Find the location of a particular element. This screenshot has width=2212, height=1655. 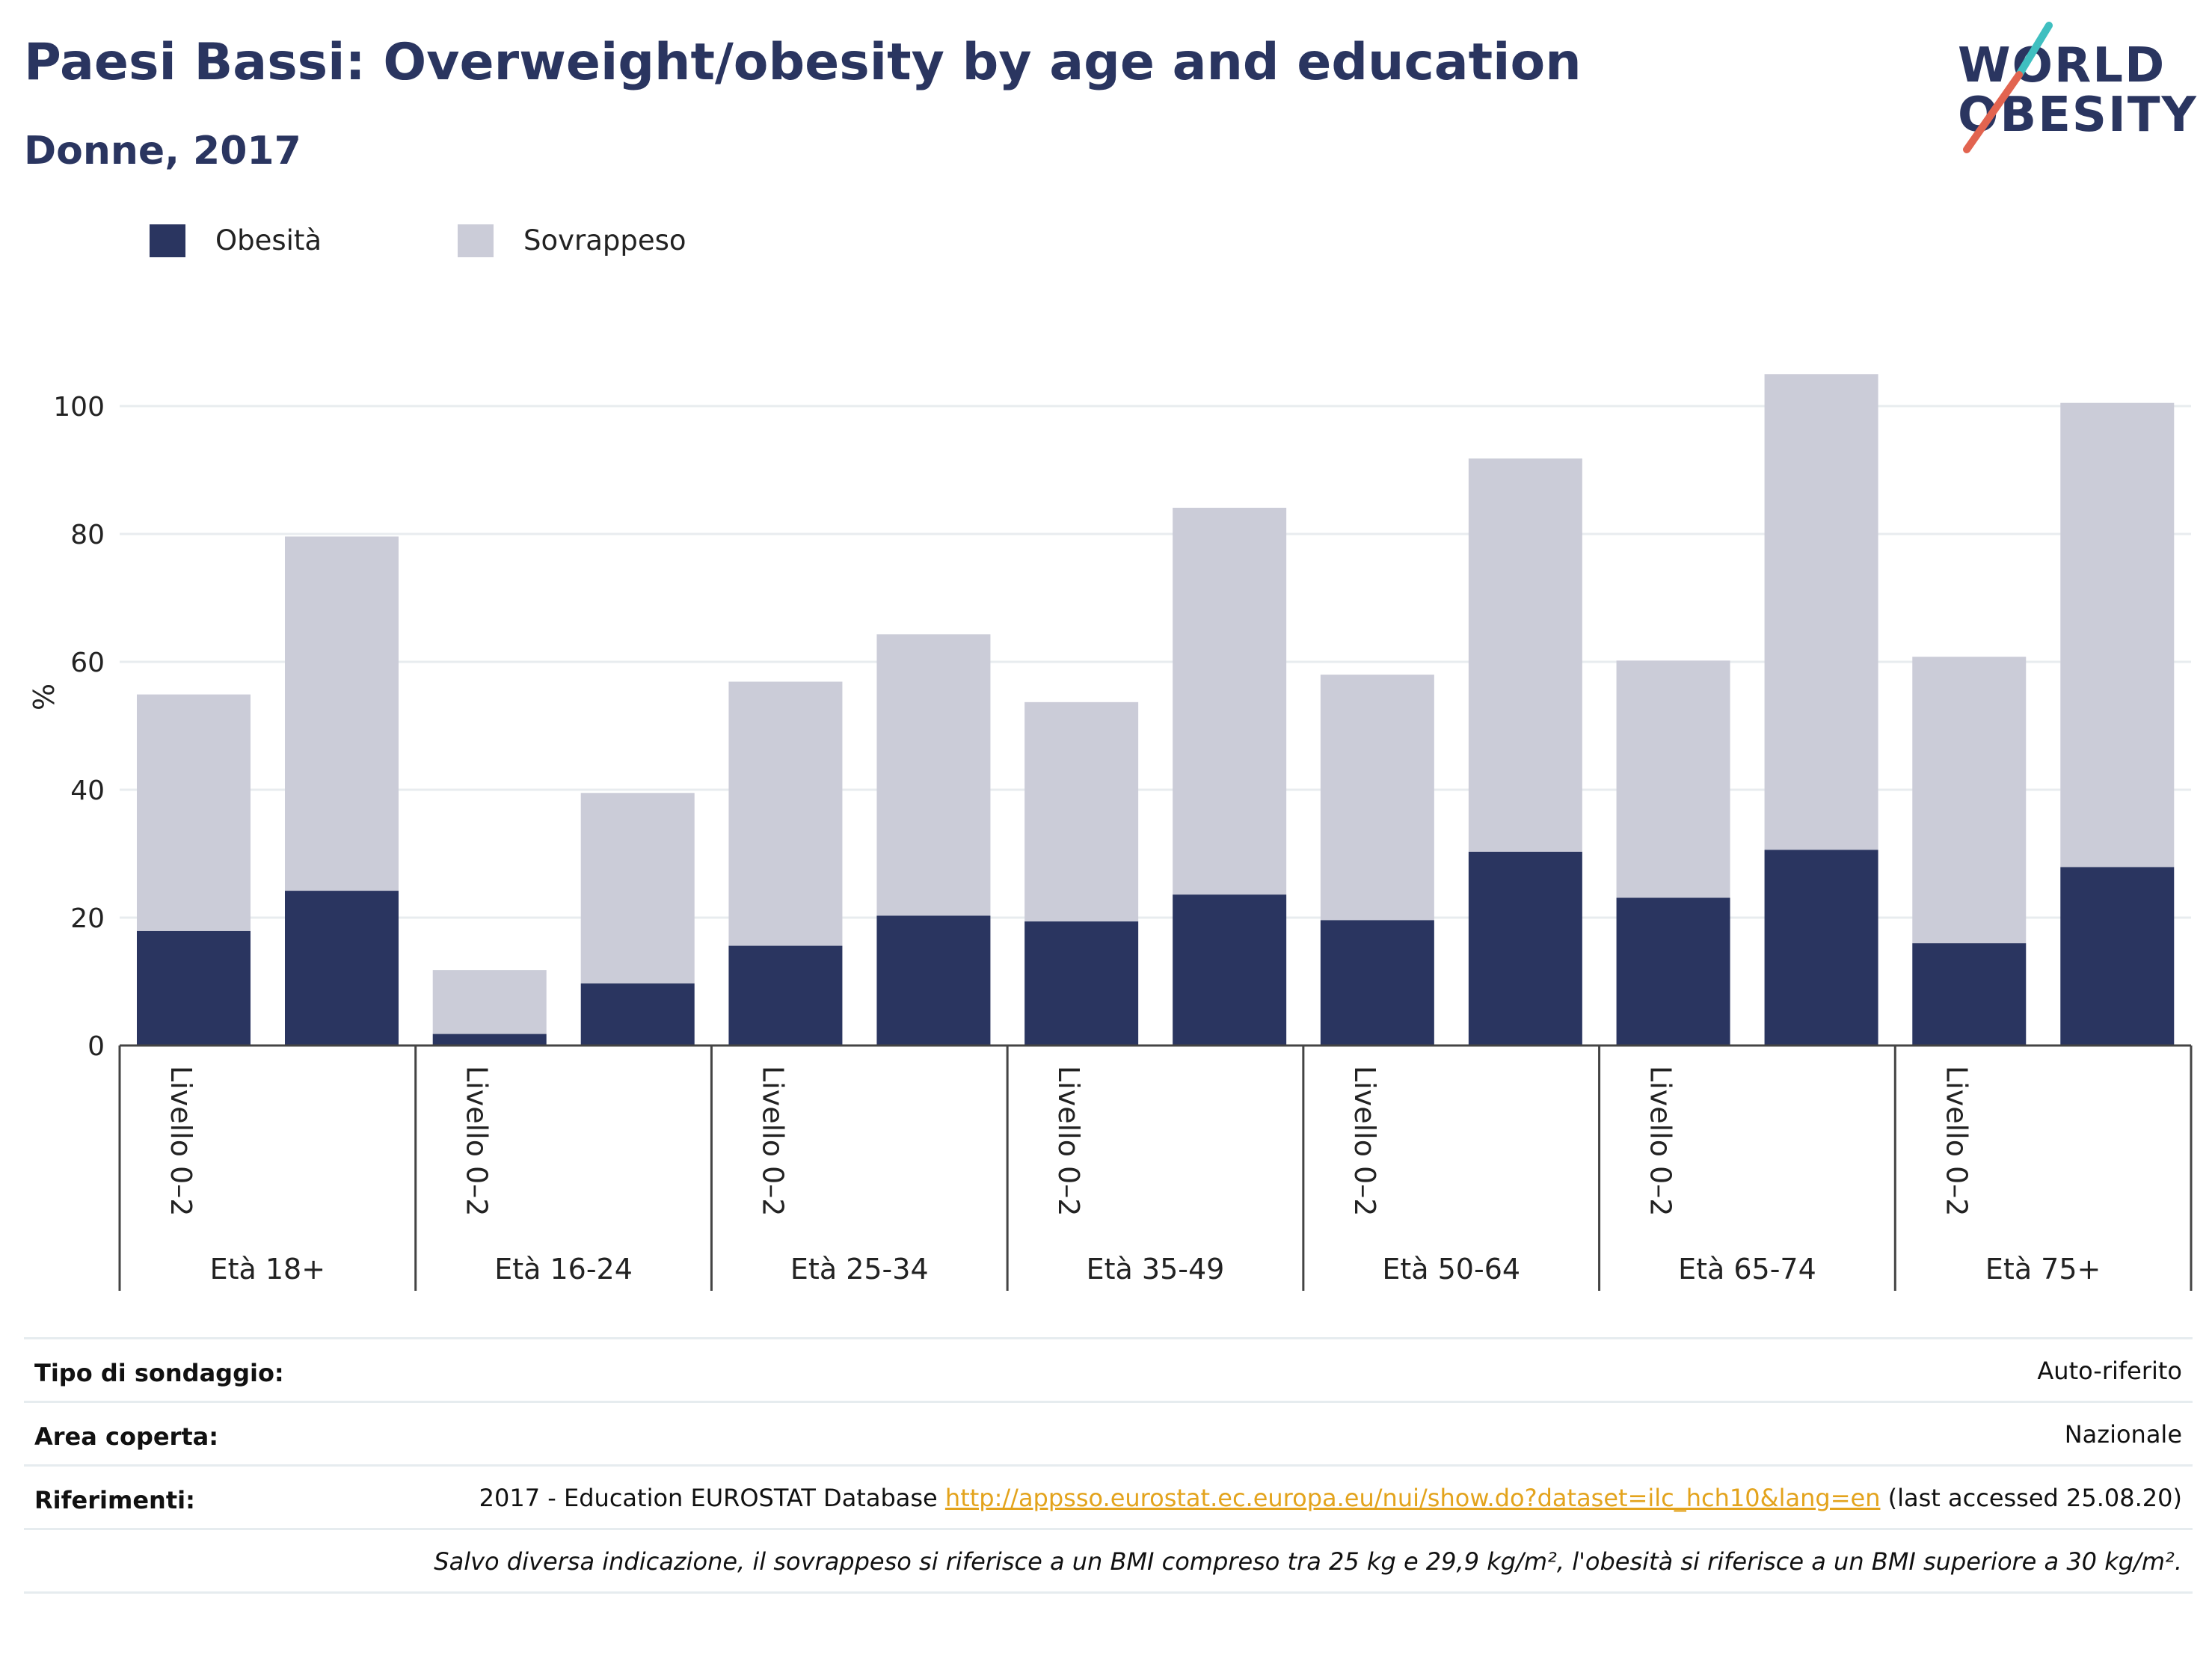

logo-slash-icon is located at coordinates (2008, 87).